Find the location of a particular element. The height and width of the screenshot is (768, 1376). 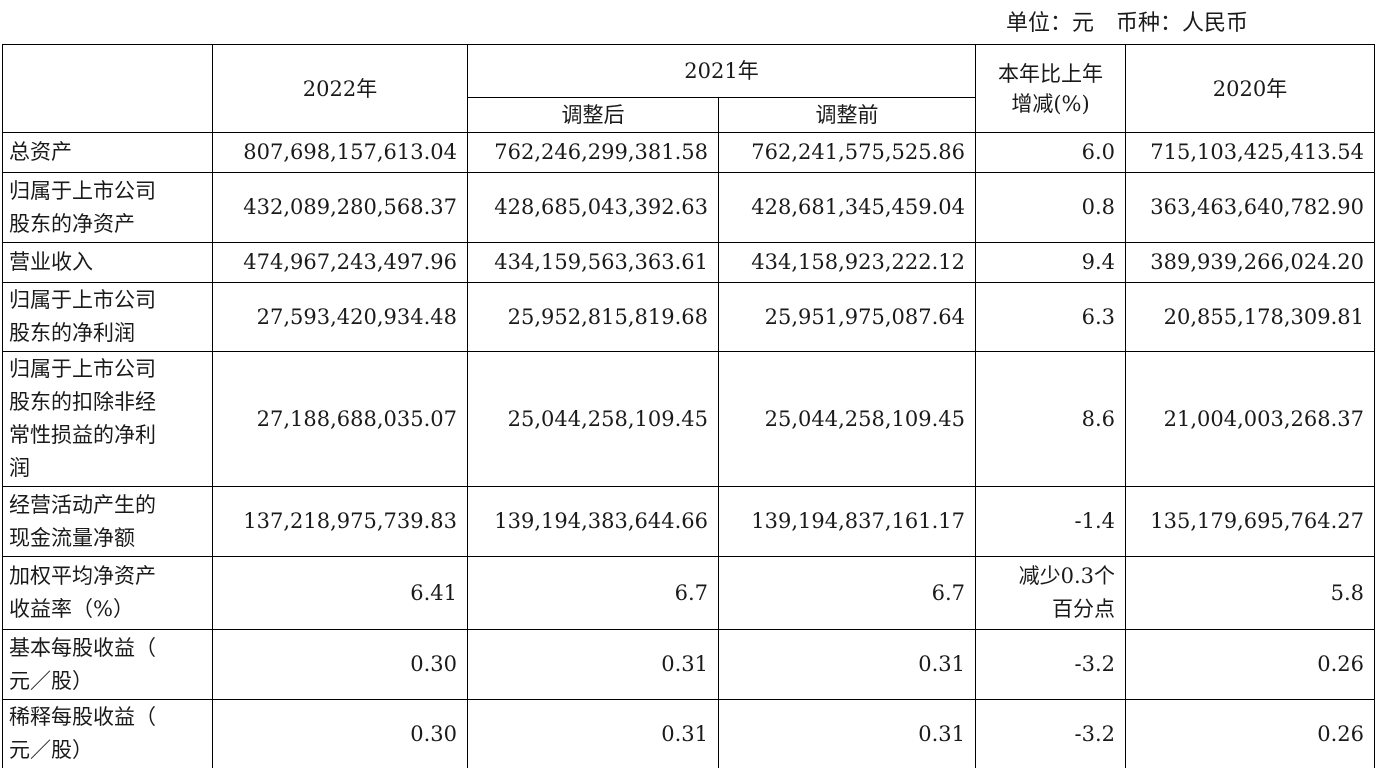

header-year-2021: 2021年 is located at coordinates (721, 71).